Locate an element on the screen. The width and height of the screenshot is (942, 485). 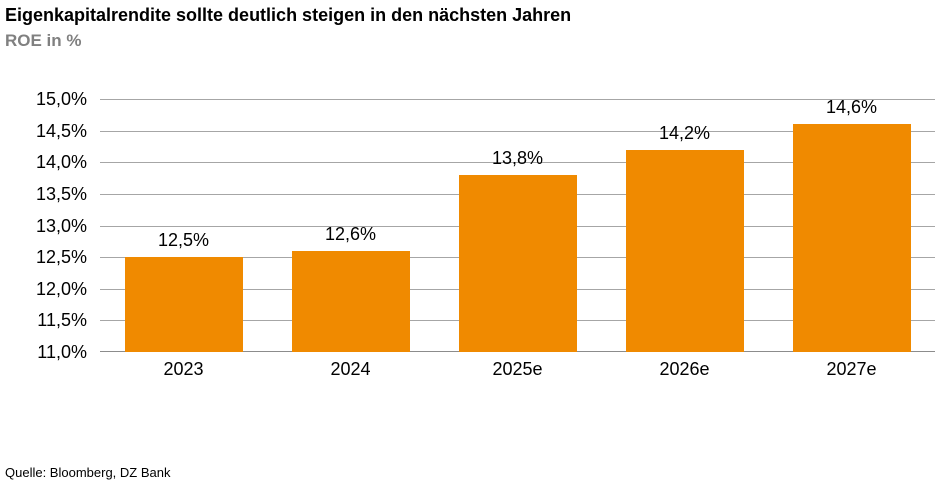
bar-2026e is located at coordinates (685, 251).